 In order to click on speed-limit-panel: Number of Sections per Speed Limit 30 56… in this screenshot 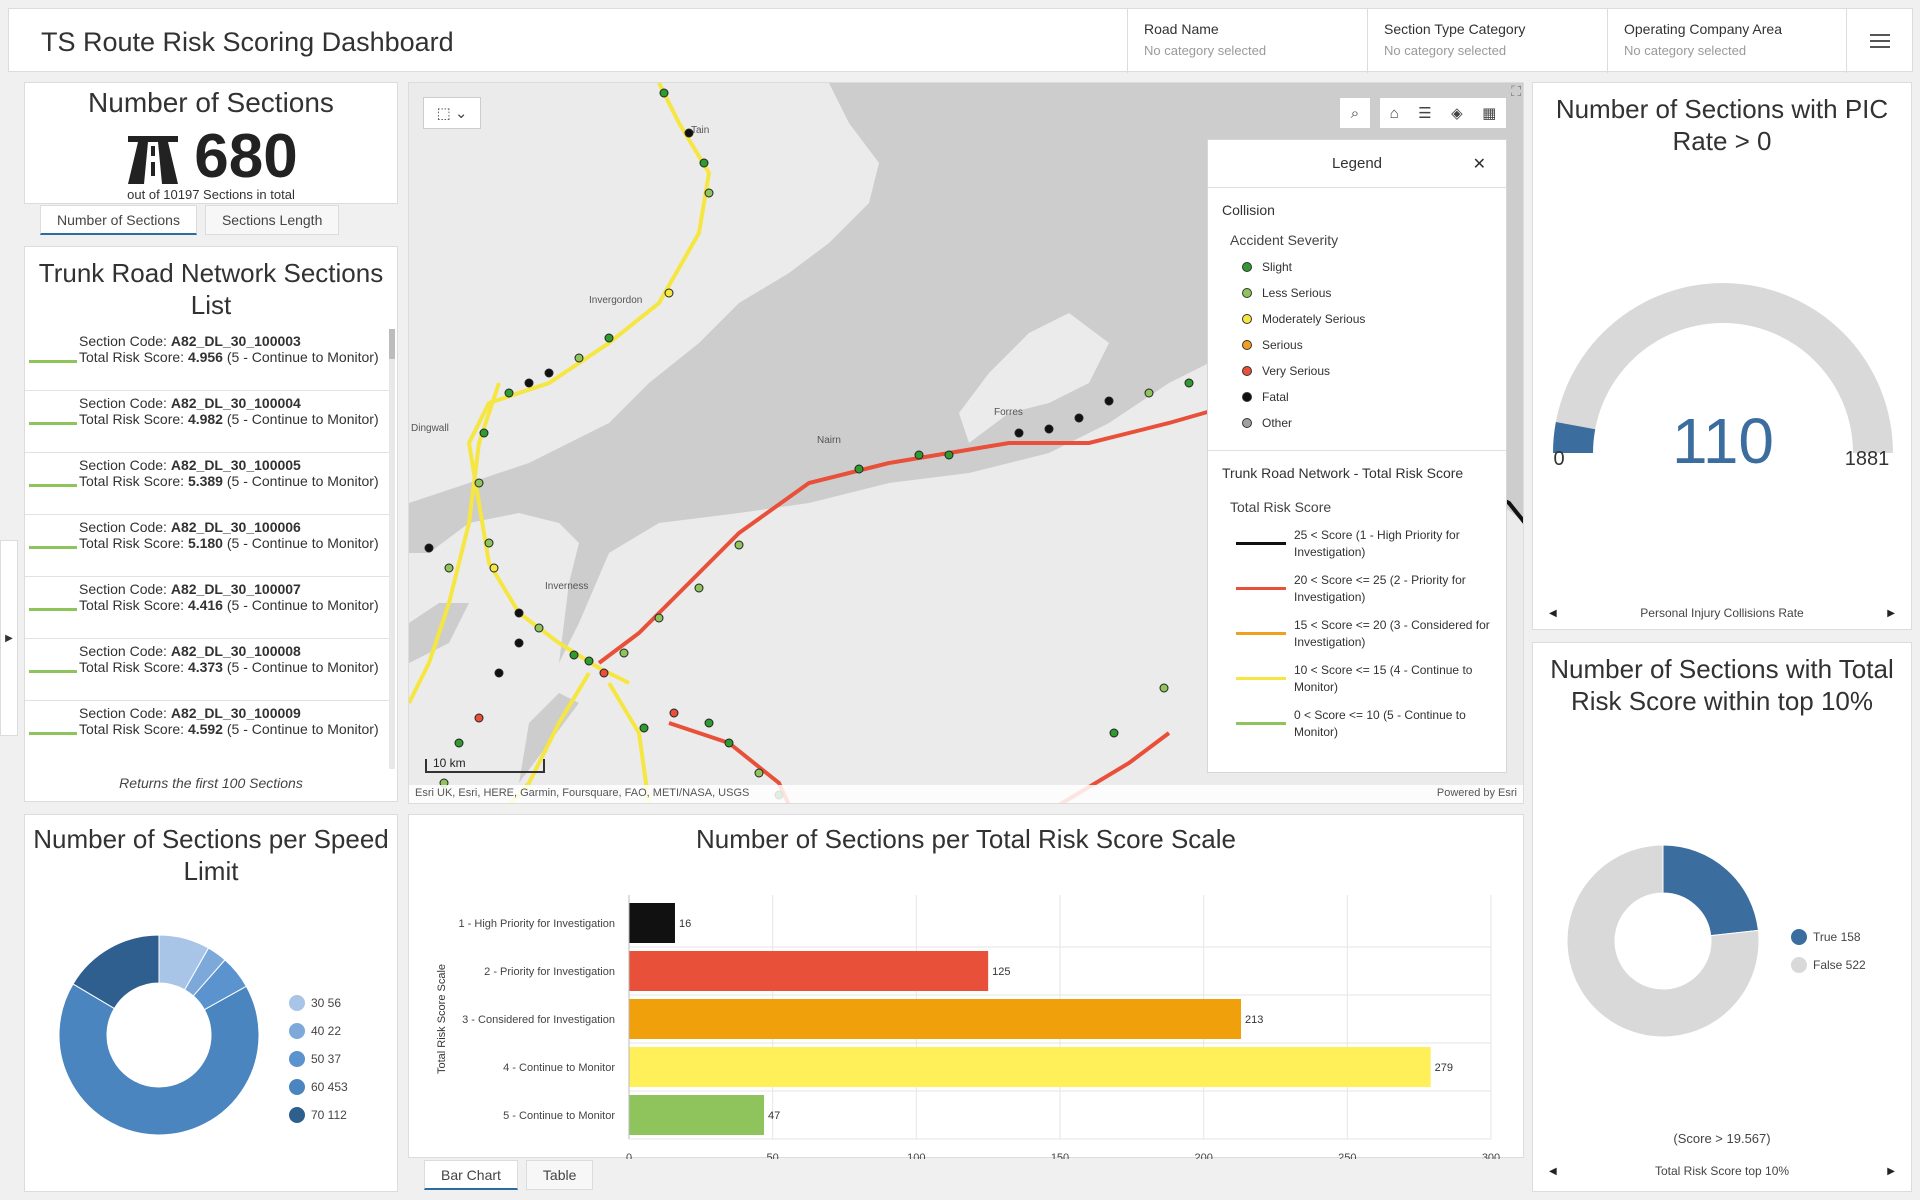, I will do `click(211, 1003)`.